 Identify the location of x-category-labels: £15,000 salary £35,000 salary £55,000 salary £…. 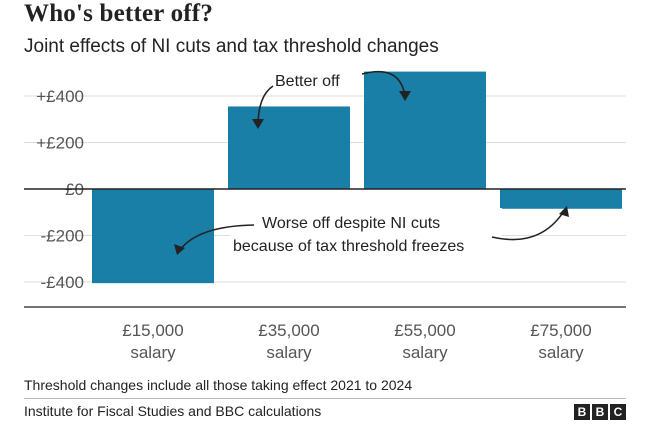
(356, 341).